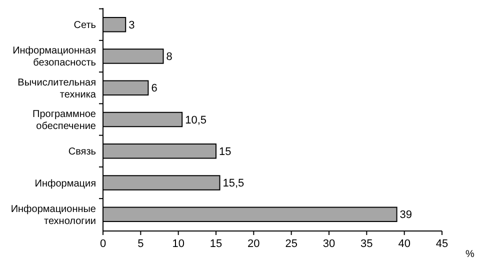 The image size is (497, 273). Describe the element at coordinates (291, 244) in the screenshot. I see `x-tick-label: 25` at that location.